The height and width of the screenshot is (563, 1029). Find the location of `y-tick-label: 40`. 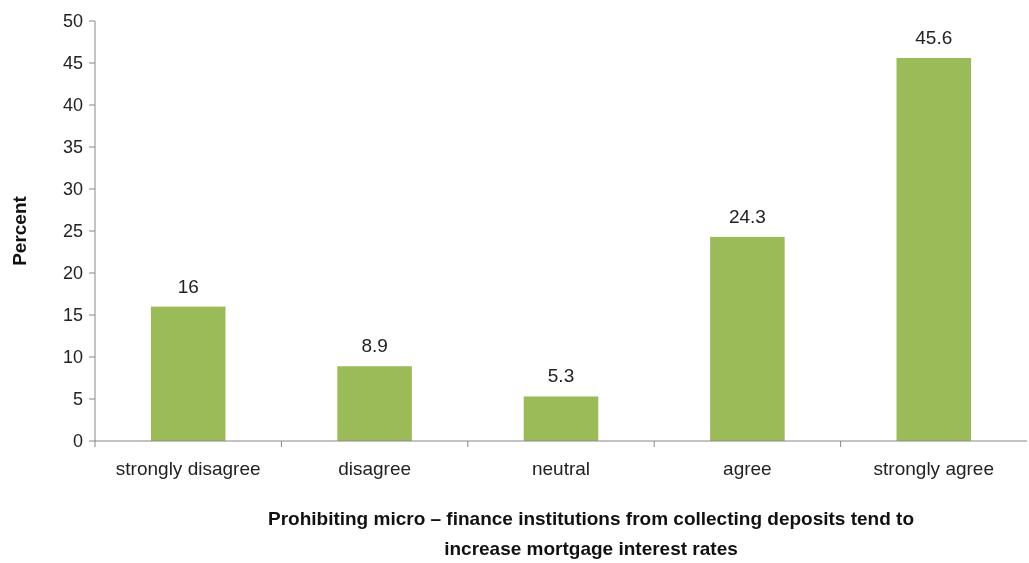

y-tick-label: 40 is located at coordinates (72, 105).